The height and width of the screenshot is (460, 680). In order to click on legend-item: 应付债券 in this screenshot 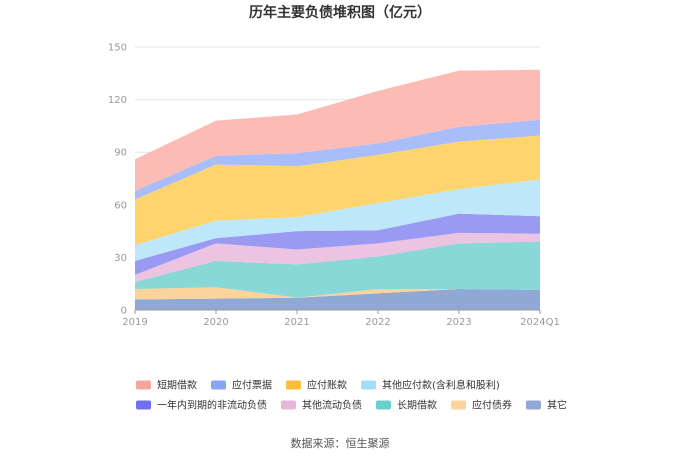, I will do `click(481, 405)`.